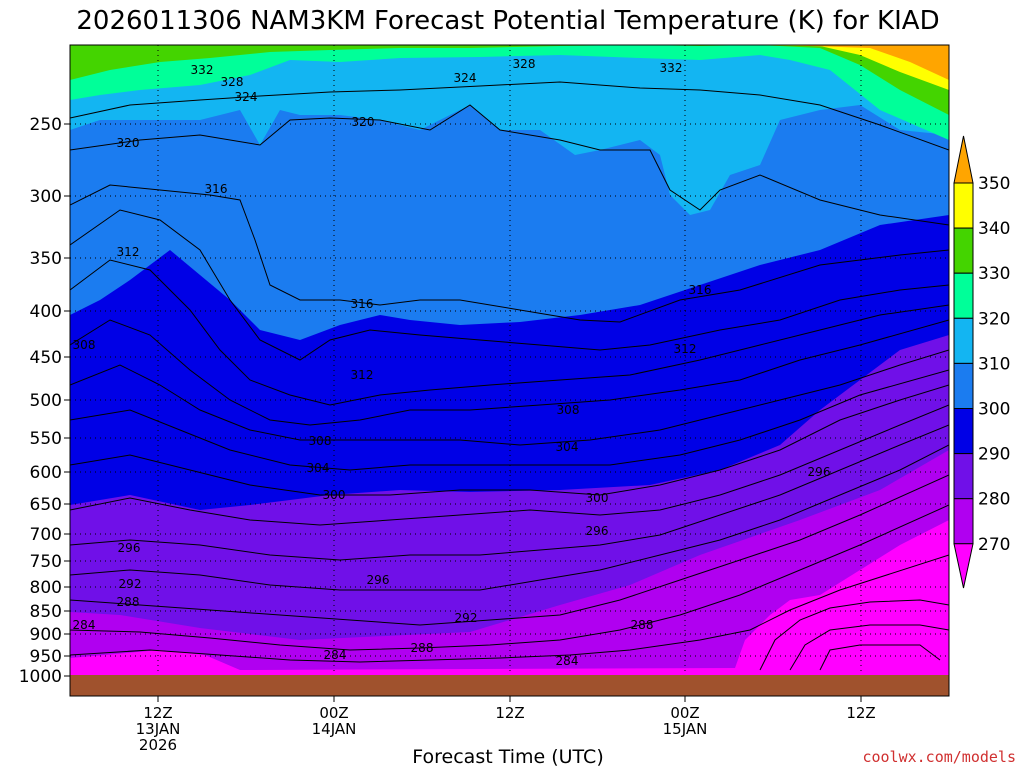 The image size is (1024, 768). Describe the element at coordinates (46, 259) in the screenshot. I see `y-tick-label: 350` at that location.